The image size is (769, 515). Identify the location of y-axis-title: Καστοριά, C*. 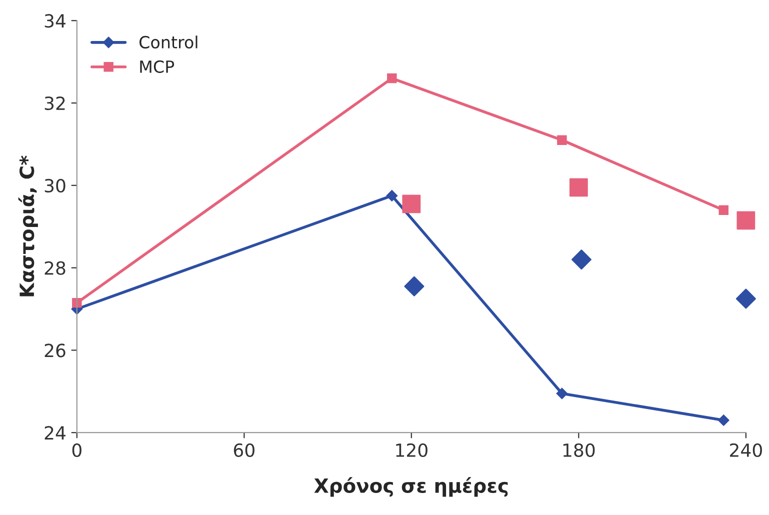
(28, 226).